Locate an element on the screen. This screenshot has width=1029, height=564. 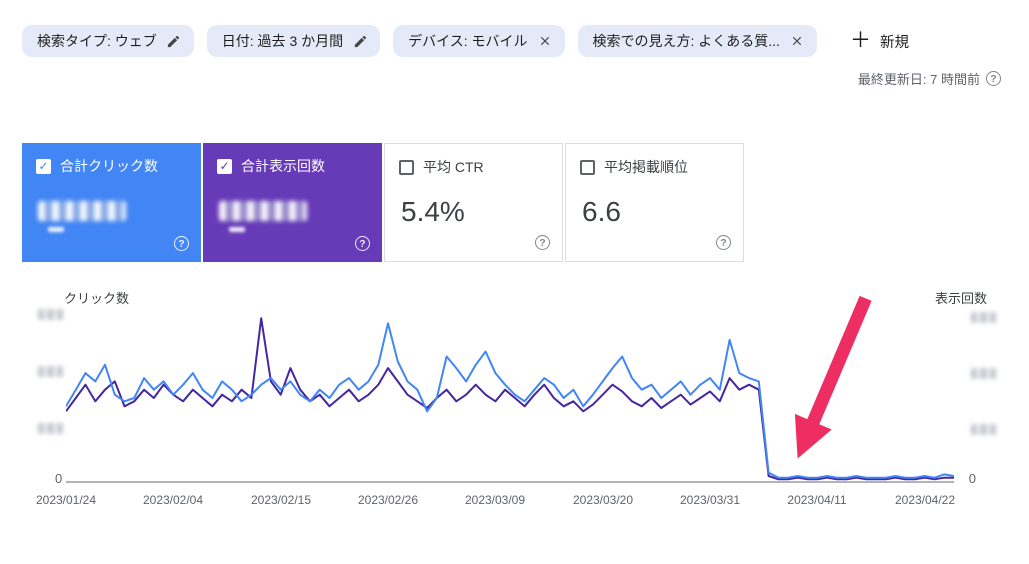
x-tick-label: 2023/04/22 is located at coordinates (925, 500).